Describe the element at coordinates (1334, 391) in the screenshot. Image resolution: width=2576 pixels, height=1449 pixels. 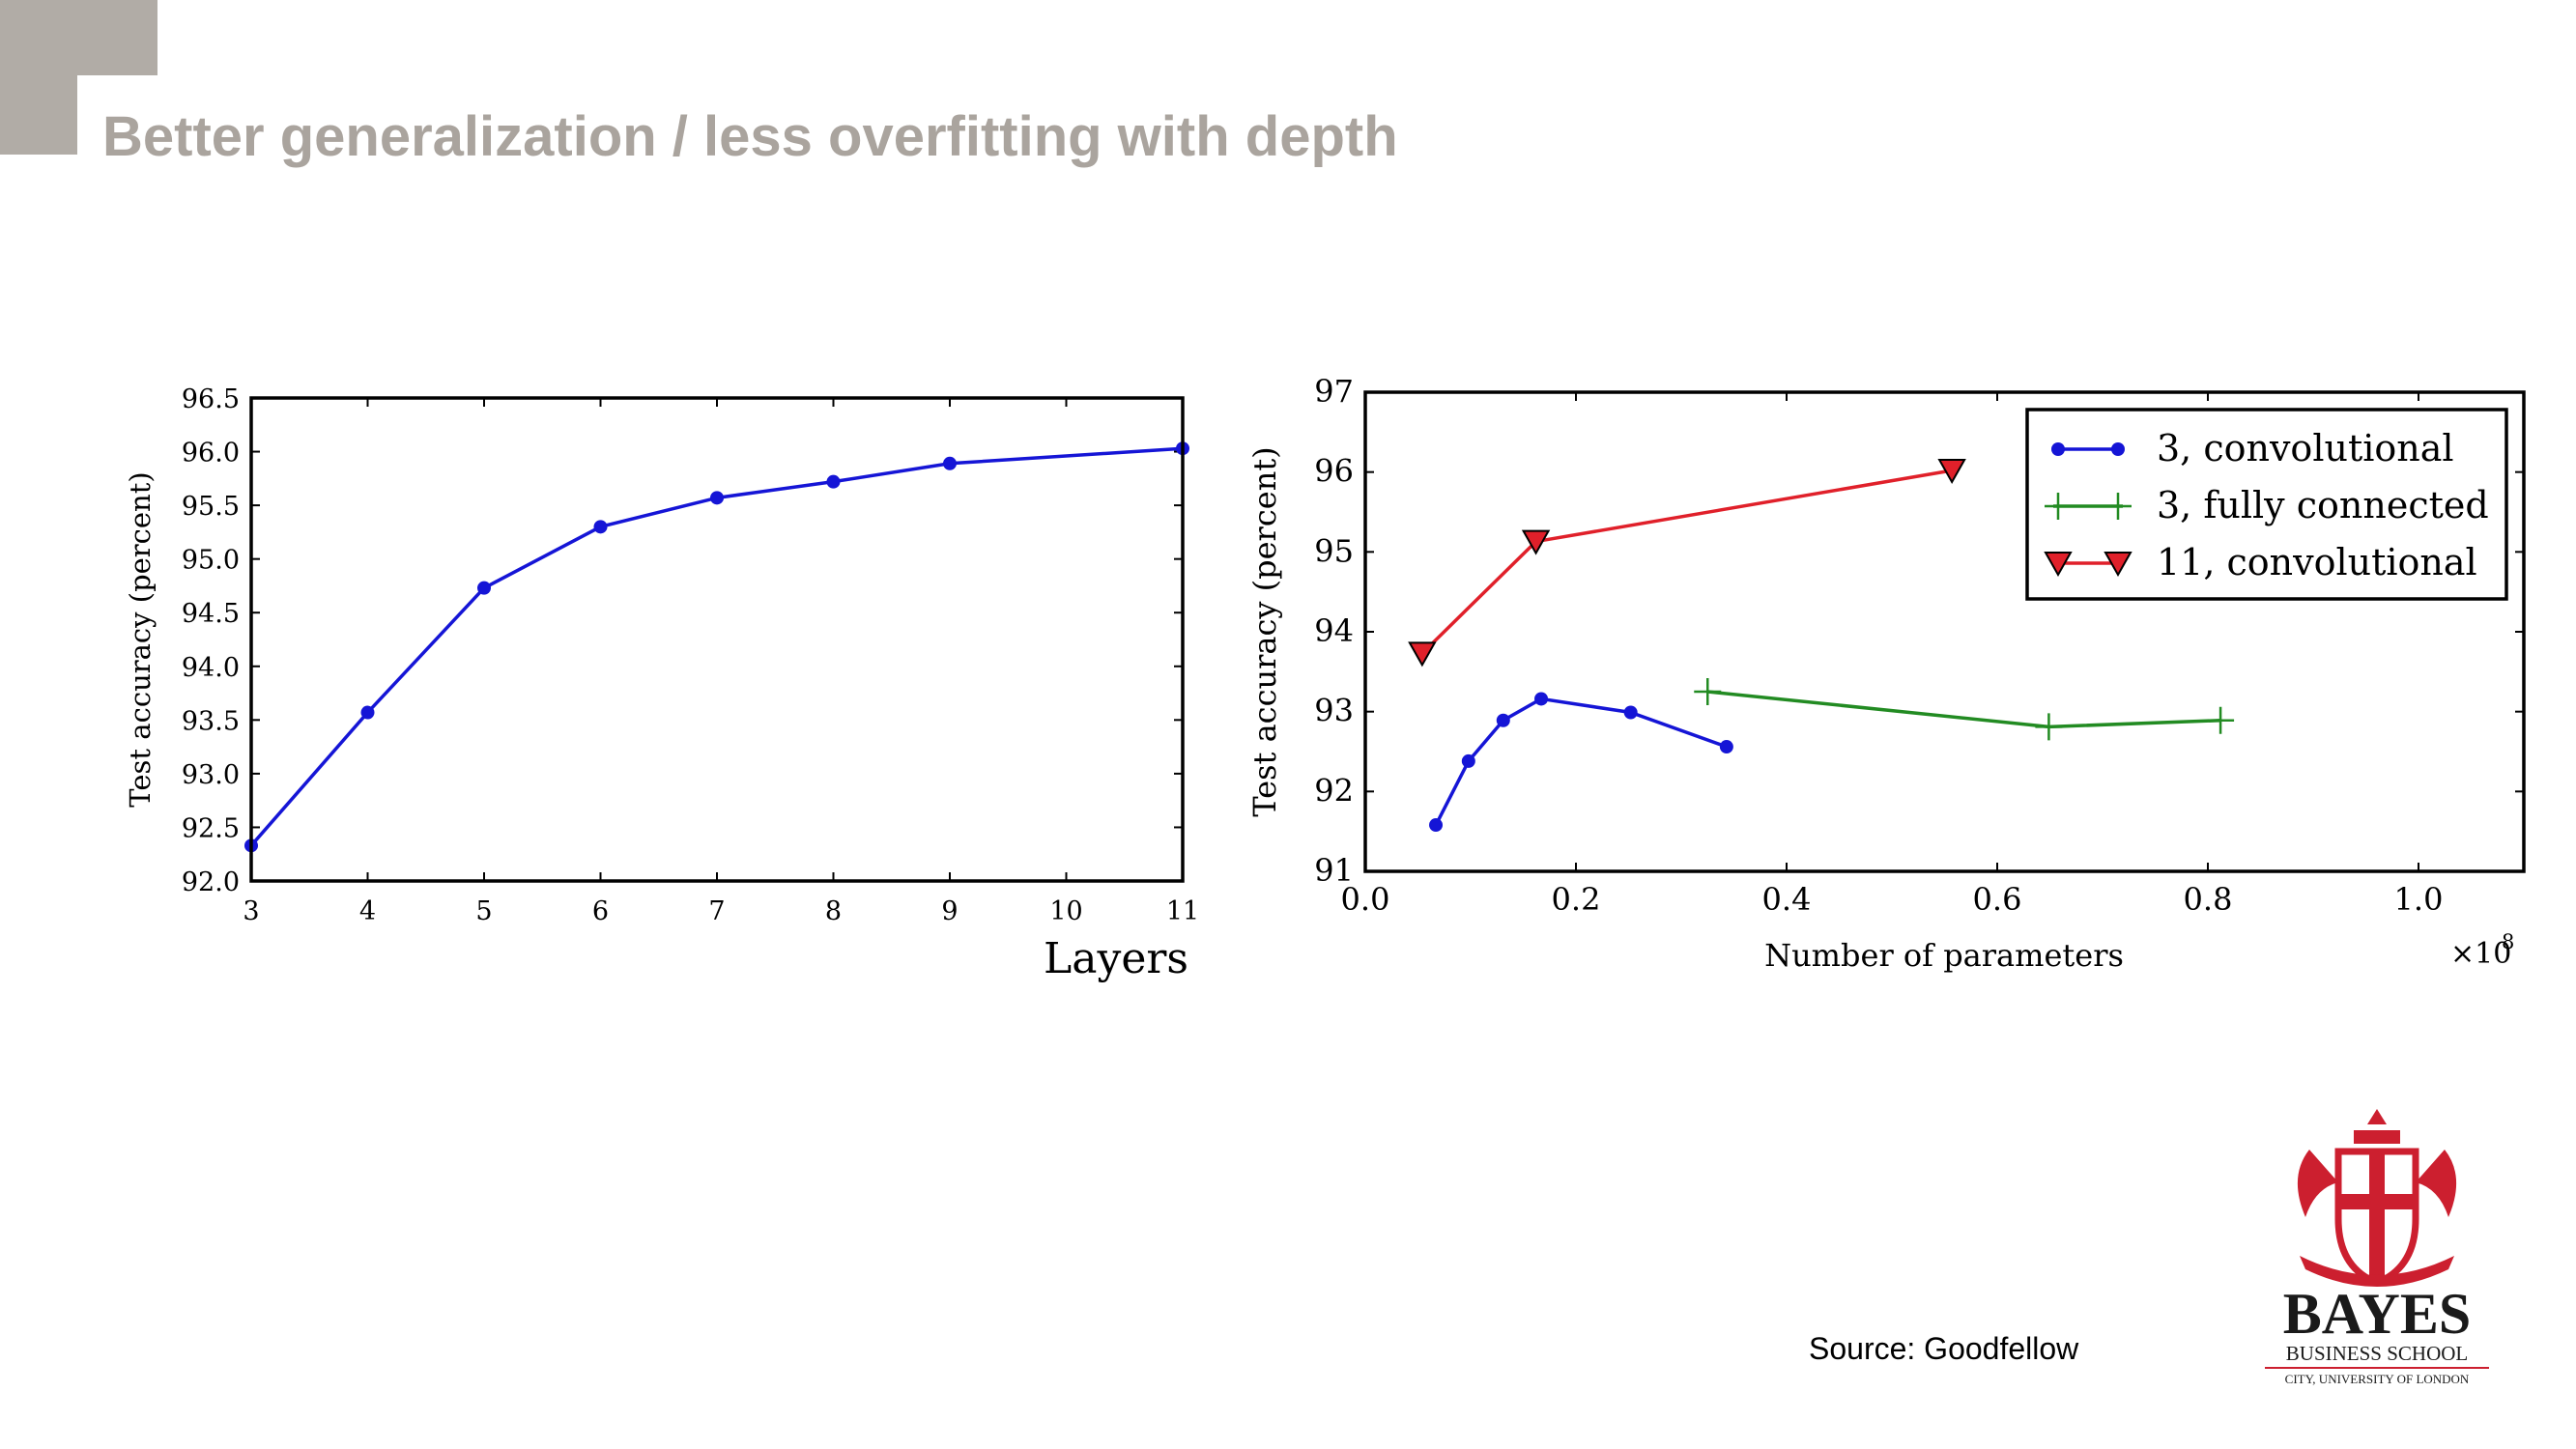
I see `y-tick-label: 97` at that location.